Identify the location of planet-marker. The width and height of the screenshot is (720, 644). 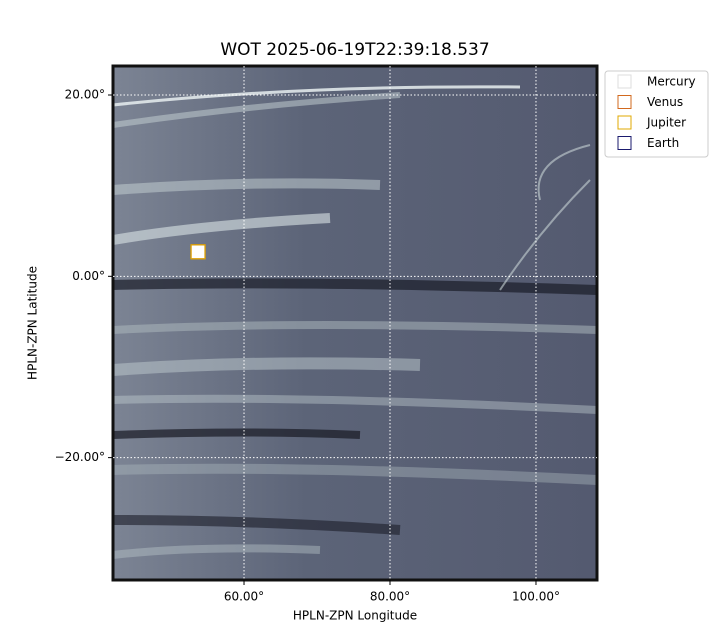
(198, 251).